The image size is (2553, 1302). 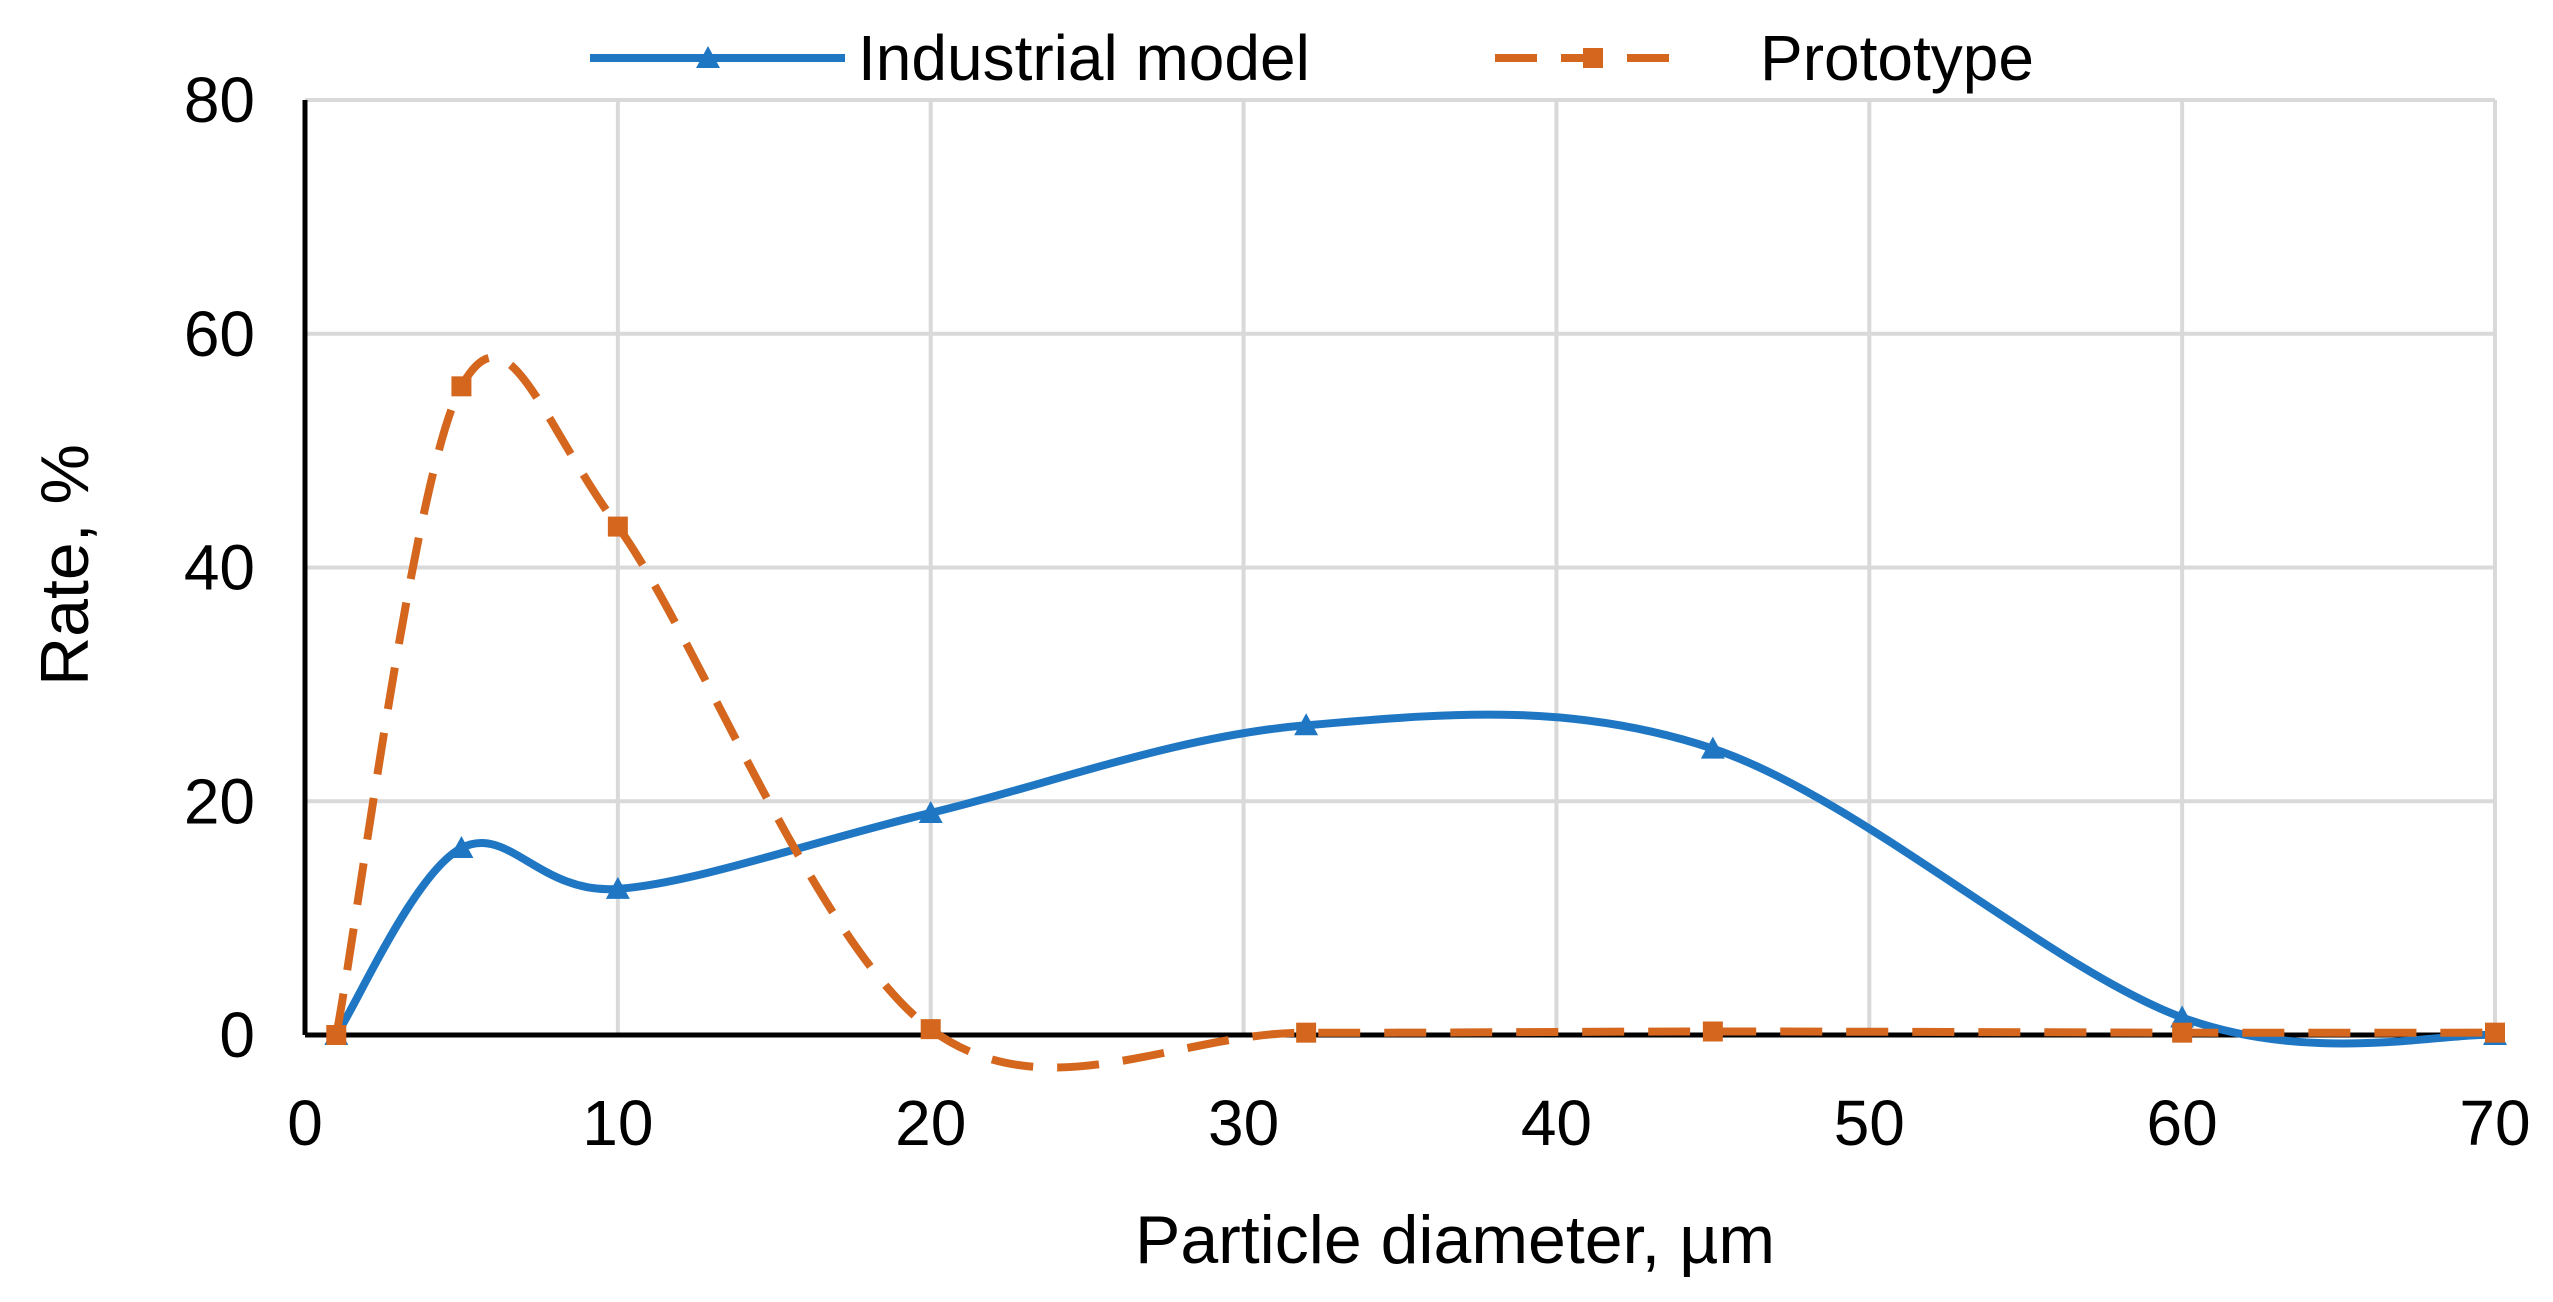 What do you see at coordinates (617, 1123) in the screenshot?
I see `x-tick-label: 10` at bounding box center [617, 1123].